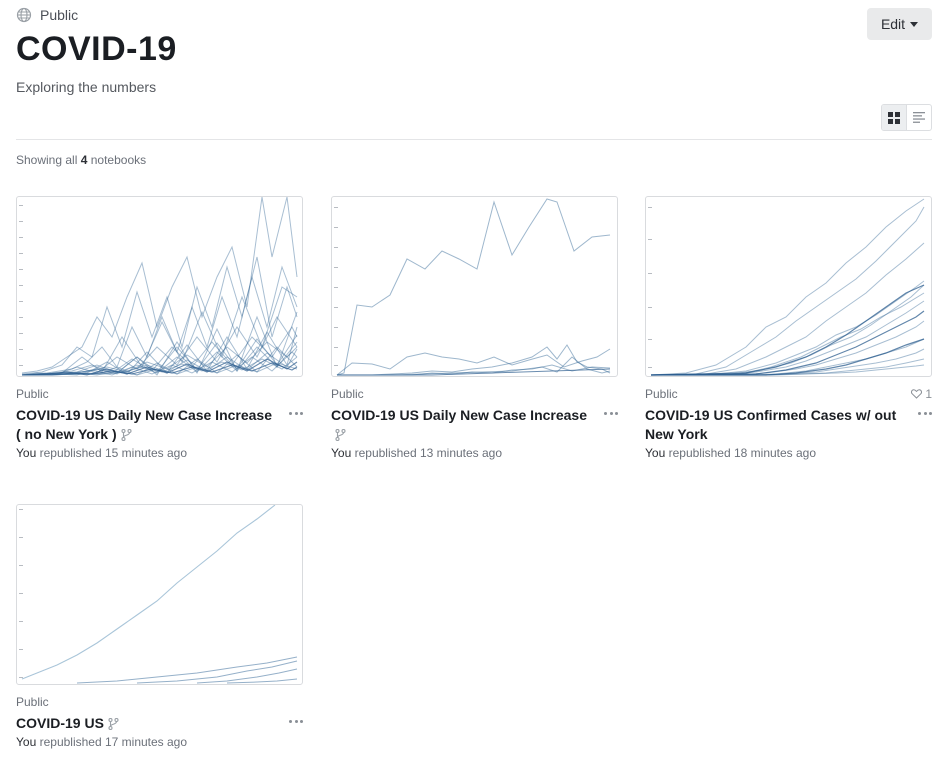  Describe the element at coordinates (24, 15) in the screenshot. I see `globe-icon` at that location.